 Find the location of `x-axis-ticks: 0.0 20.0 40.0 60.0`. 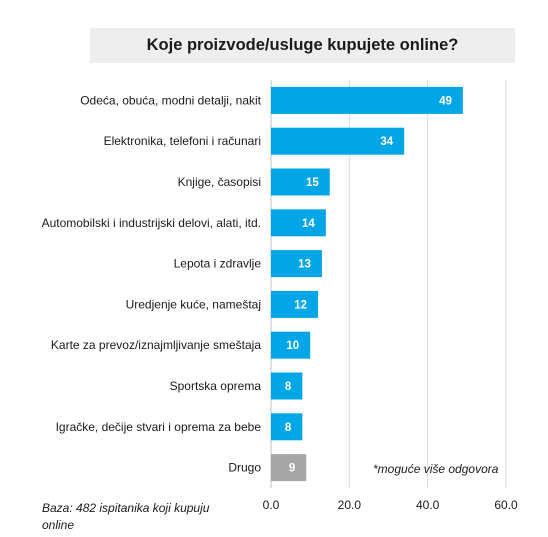

x-axis-ticks: 0.0 20.0 40.0 60.0 is located at coordinates (390, 505).